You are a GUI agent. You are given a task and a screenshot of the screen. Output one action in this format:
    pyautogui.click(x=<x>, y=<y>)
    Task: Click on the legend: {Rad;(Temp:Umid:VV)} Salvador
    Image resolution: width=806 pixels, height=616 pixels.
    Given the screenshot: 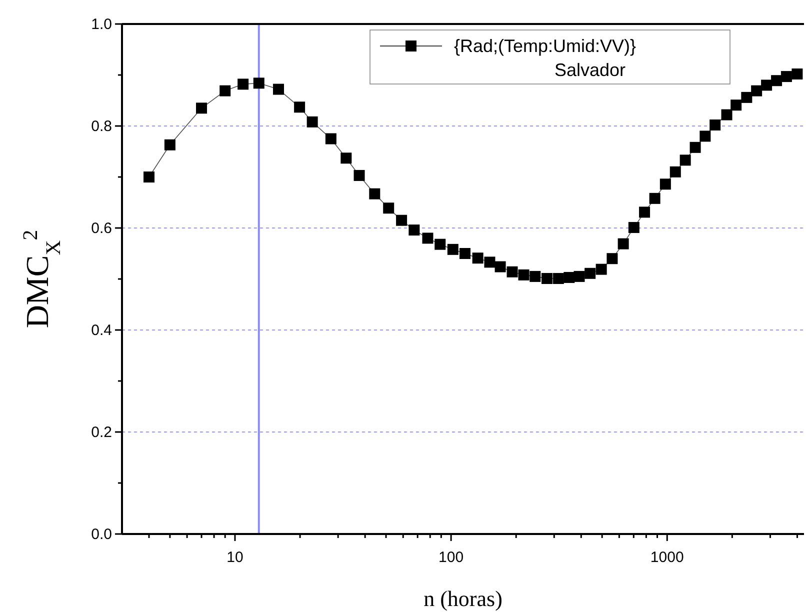 What is the action you would take?
    pyautogui.click(x=550, y=57)
    